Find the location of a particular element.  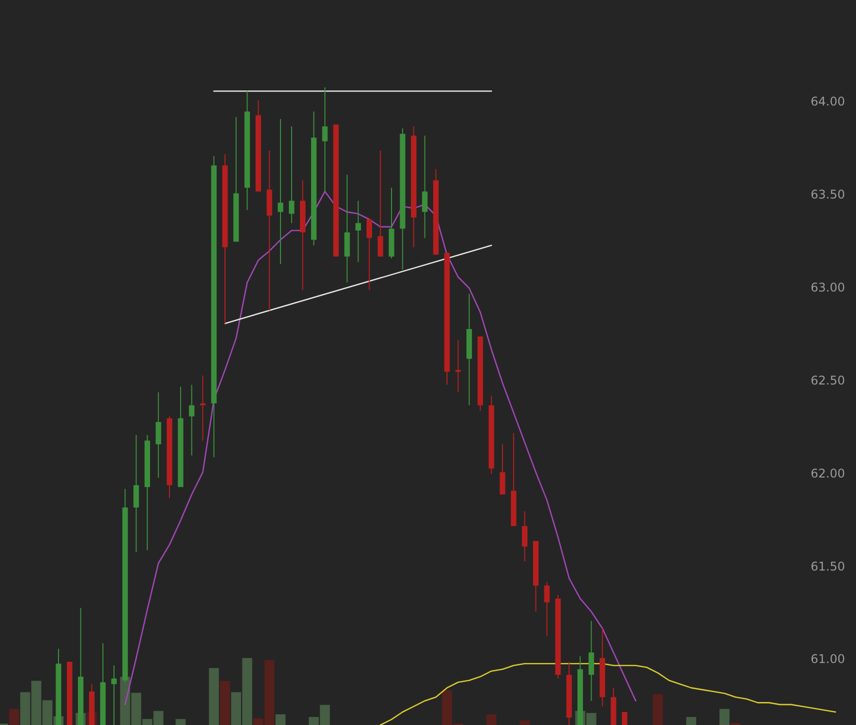

y-tick-label: 64.00 is located at coordinates (827, 101).